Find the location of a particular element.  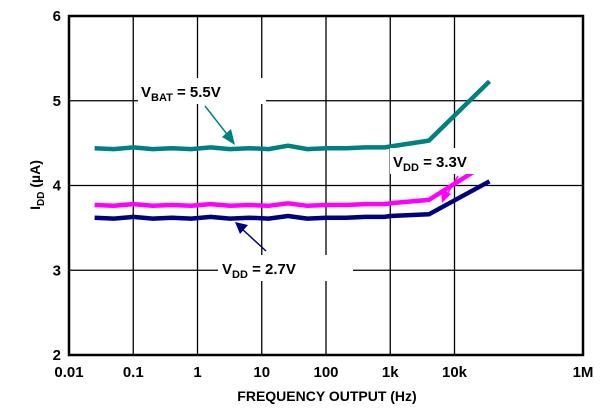

x-tick-labels: 0.01 0.1 1 10 100 1k 10k 1M is located at coordinates (323, 372).